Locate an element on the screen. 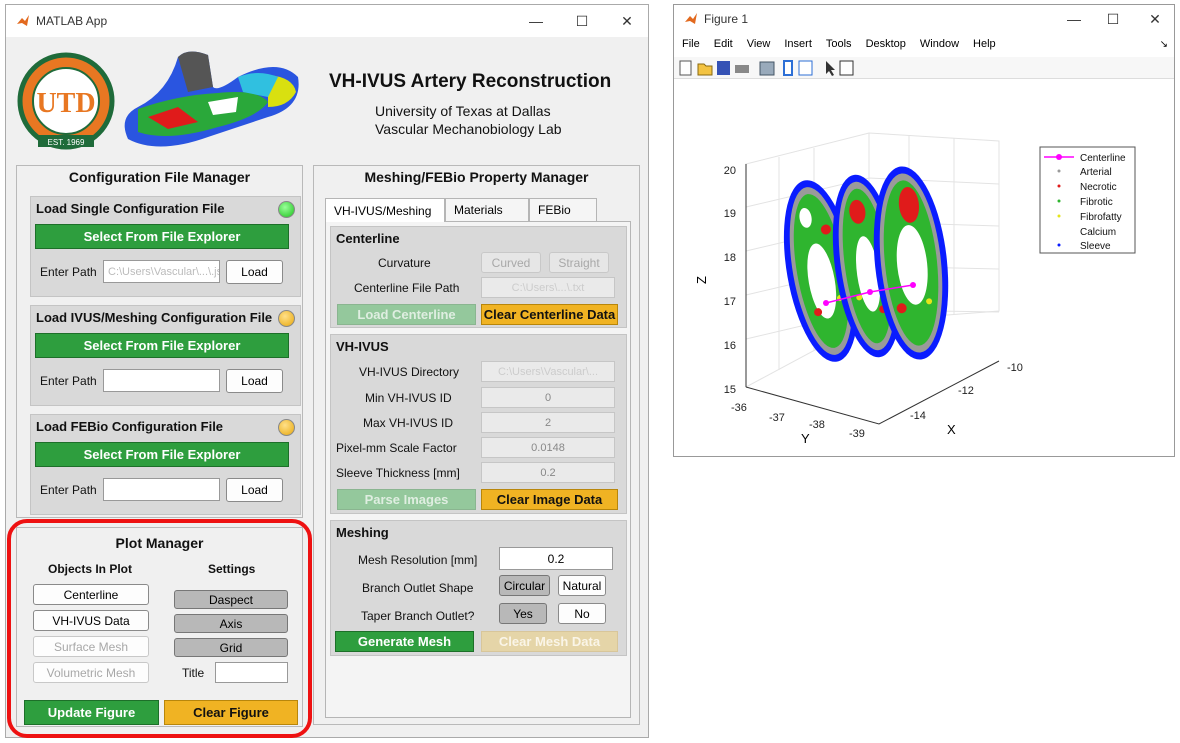  generate-mesh-button: Generate Mesh is located at coordinates (404, 641).